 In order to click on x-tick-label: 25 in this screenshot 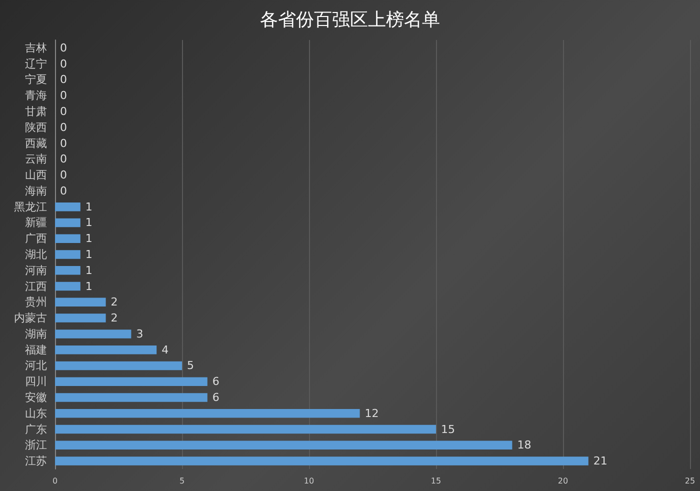, I will do `click(690, 481)`.